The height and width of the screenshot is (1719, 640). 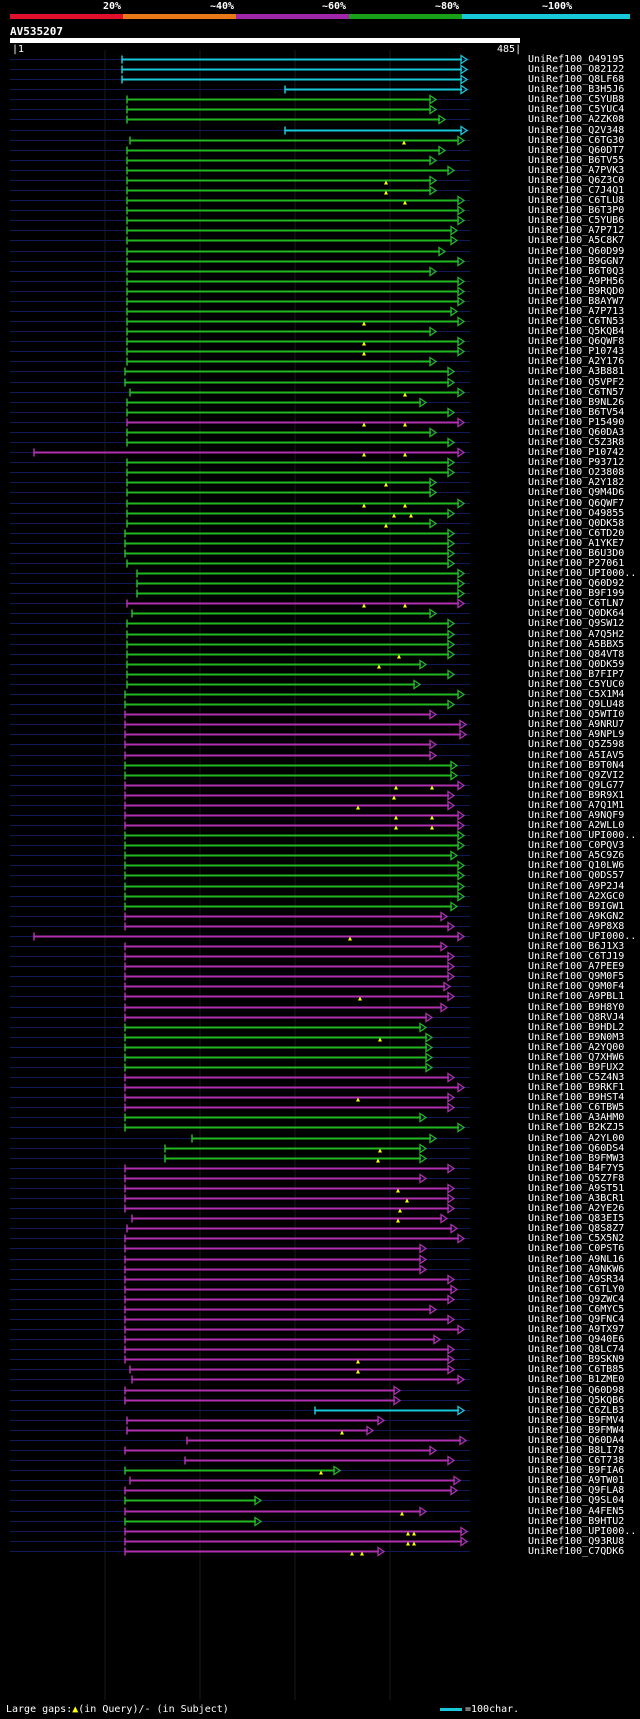 I want to click on hit-label: UniRef100_A7Q5H2, so click(x=576, y=634).